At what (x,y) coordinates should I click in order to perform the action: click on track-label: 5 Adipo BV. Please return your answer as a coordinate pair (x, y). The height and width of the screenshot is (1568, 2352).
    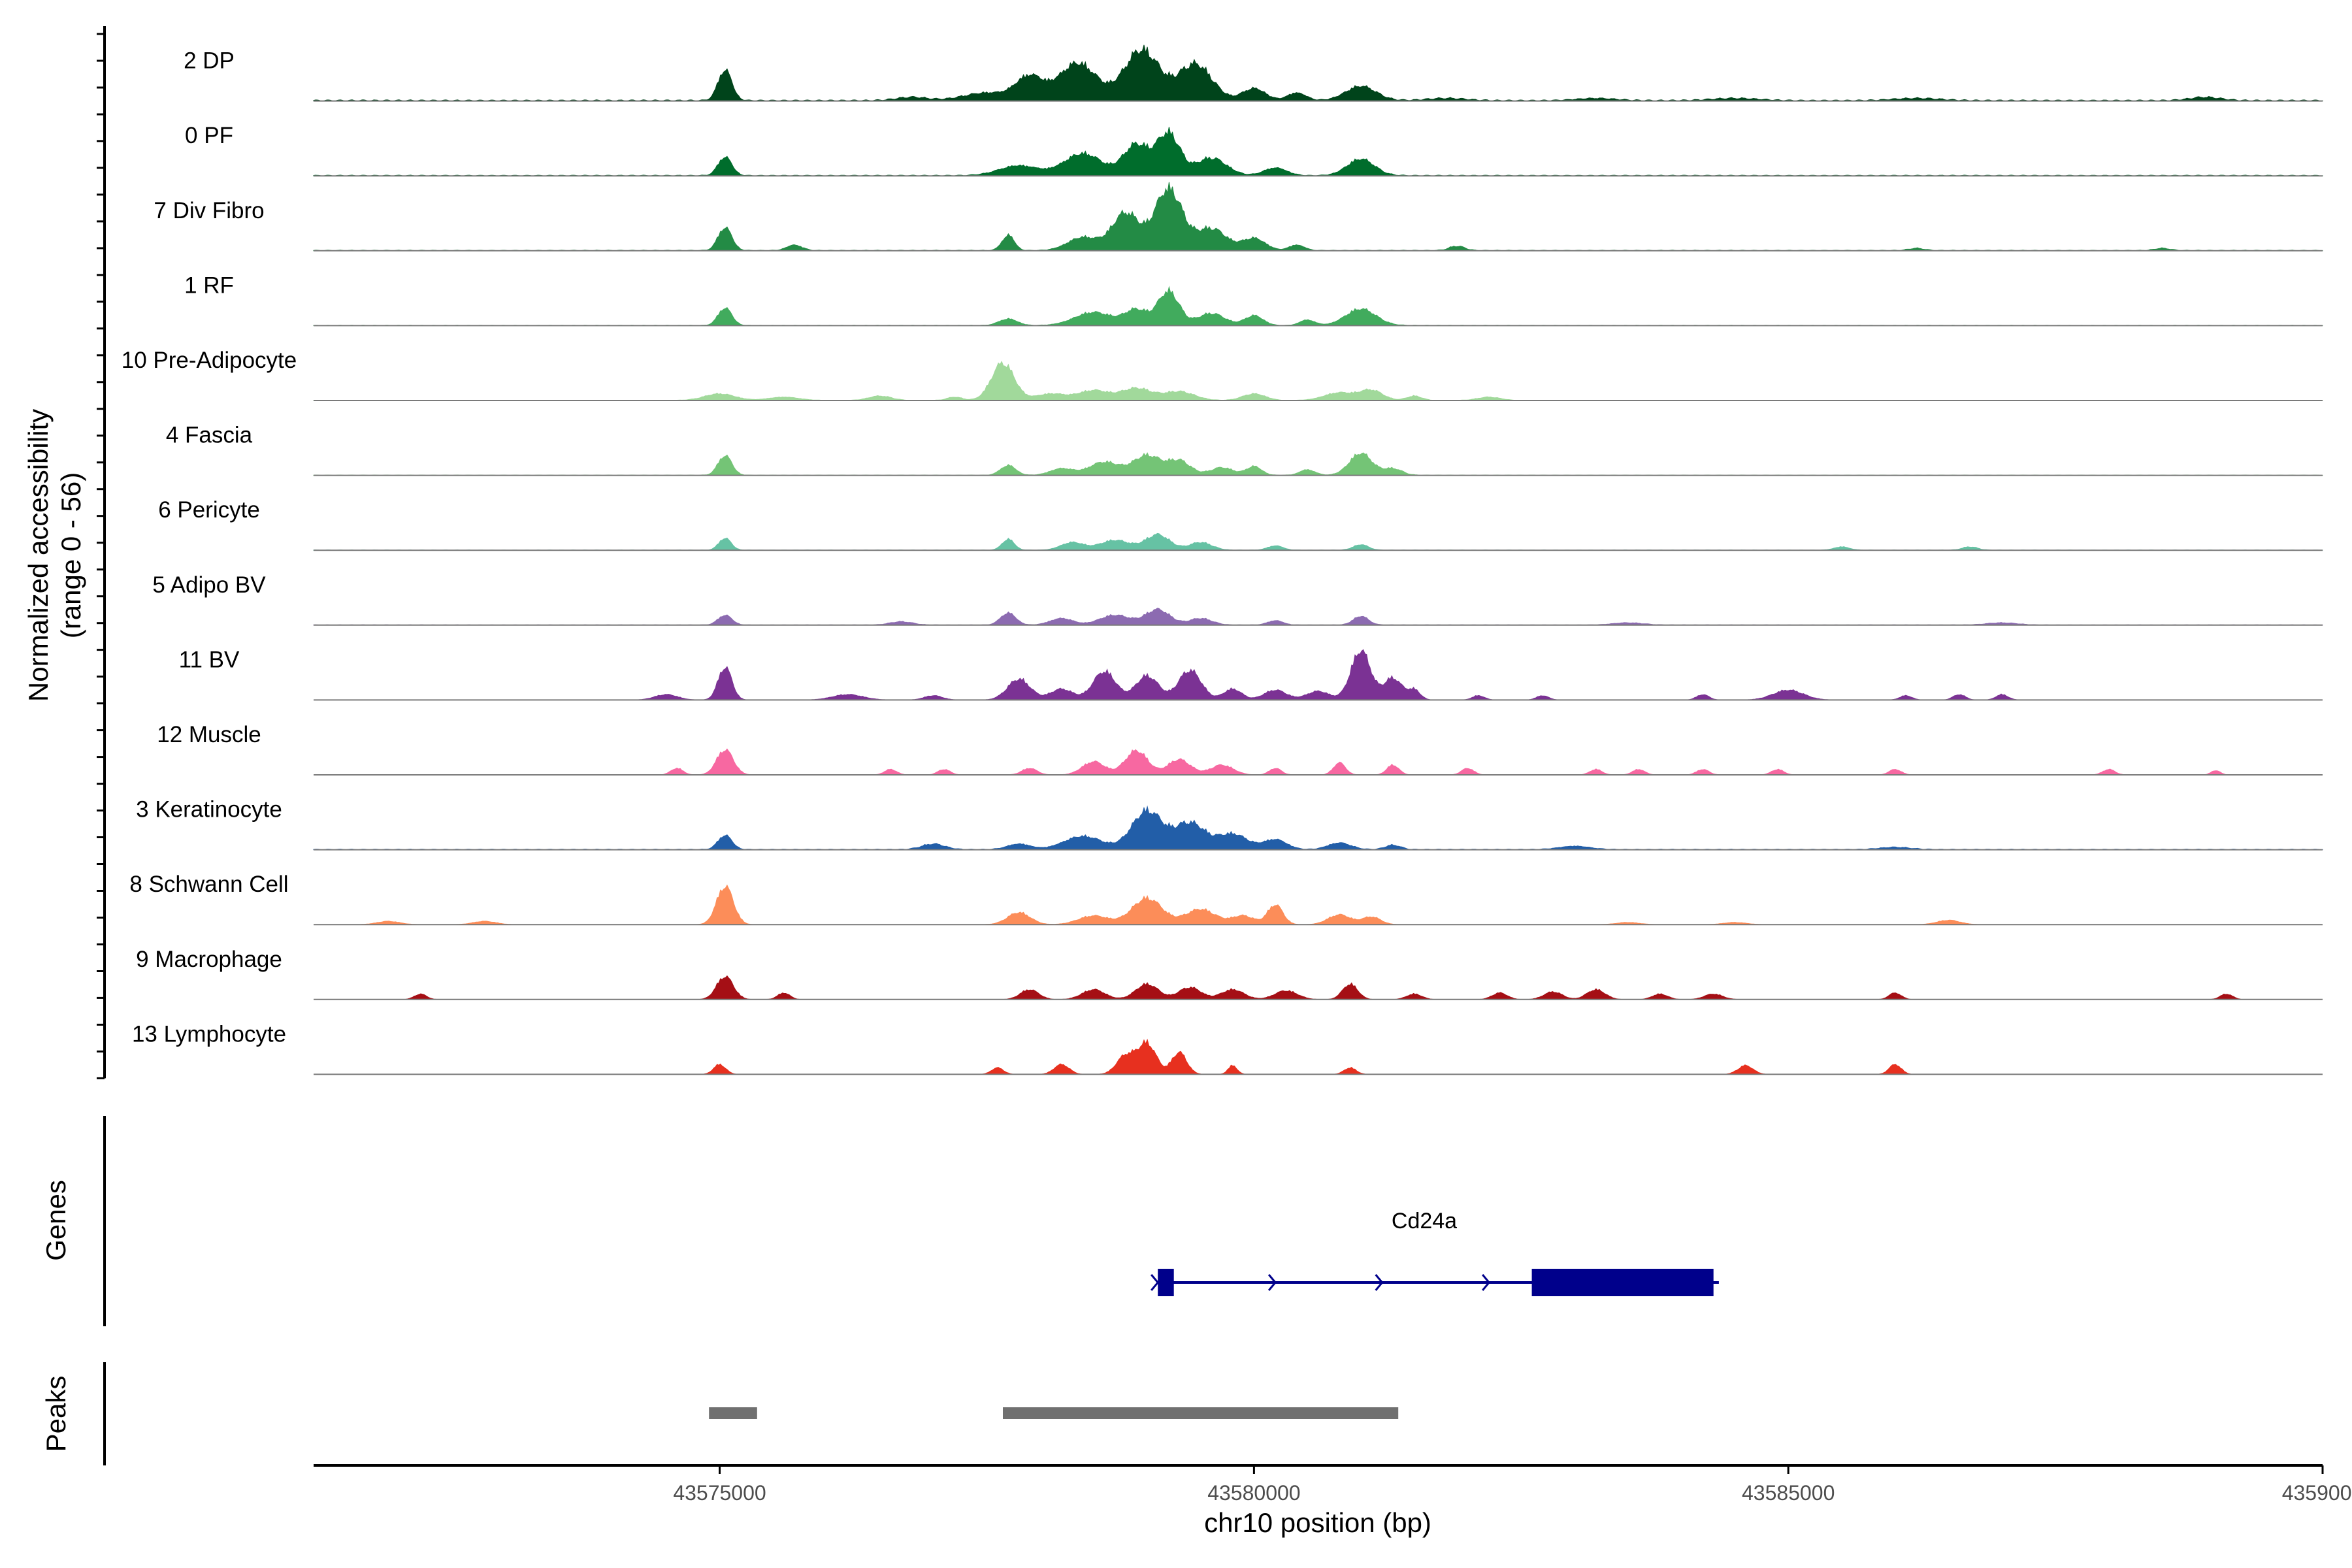
    Looking at the image, I should click on (209, 585).